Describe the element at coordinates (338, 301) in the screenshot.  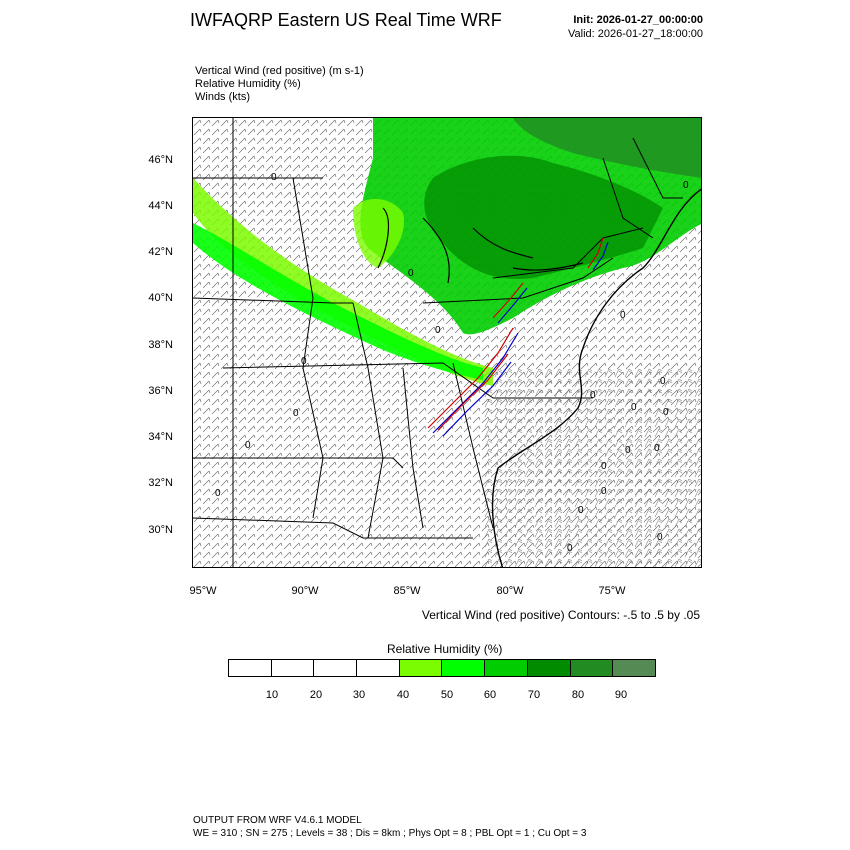
I see `rh-band-southwest-inner` at that location.